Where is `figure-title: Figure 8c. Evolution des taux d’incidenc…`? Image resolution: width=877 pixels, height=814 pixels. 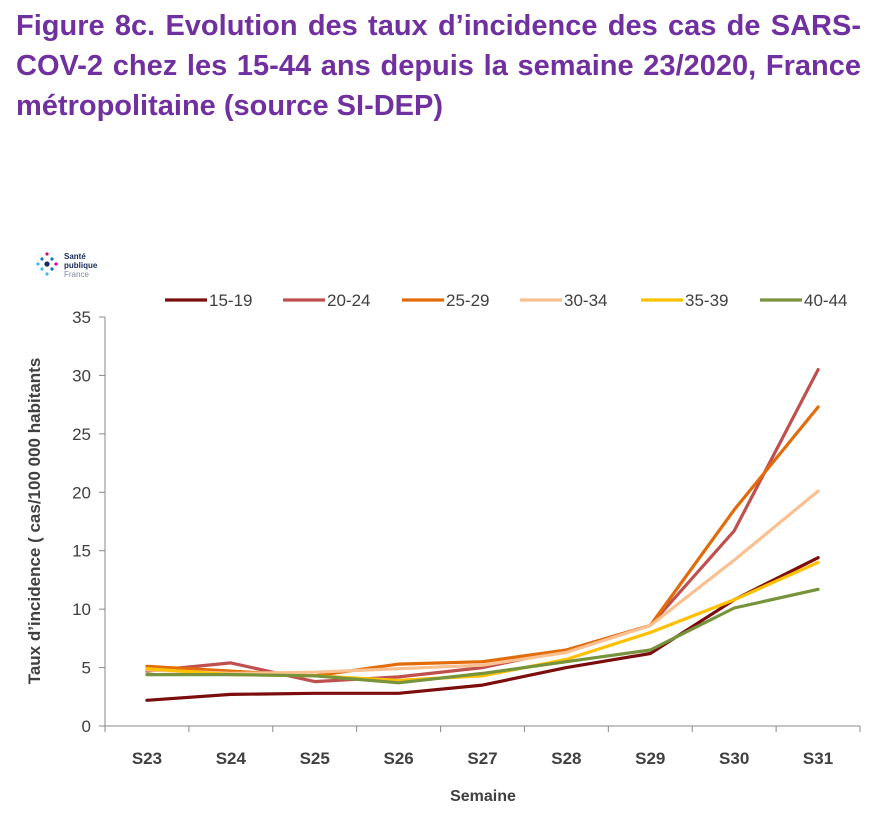 figure-title: Figure 8c. Evolution des taux d’incidenc… is located at coordinates (438, 66).